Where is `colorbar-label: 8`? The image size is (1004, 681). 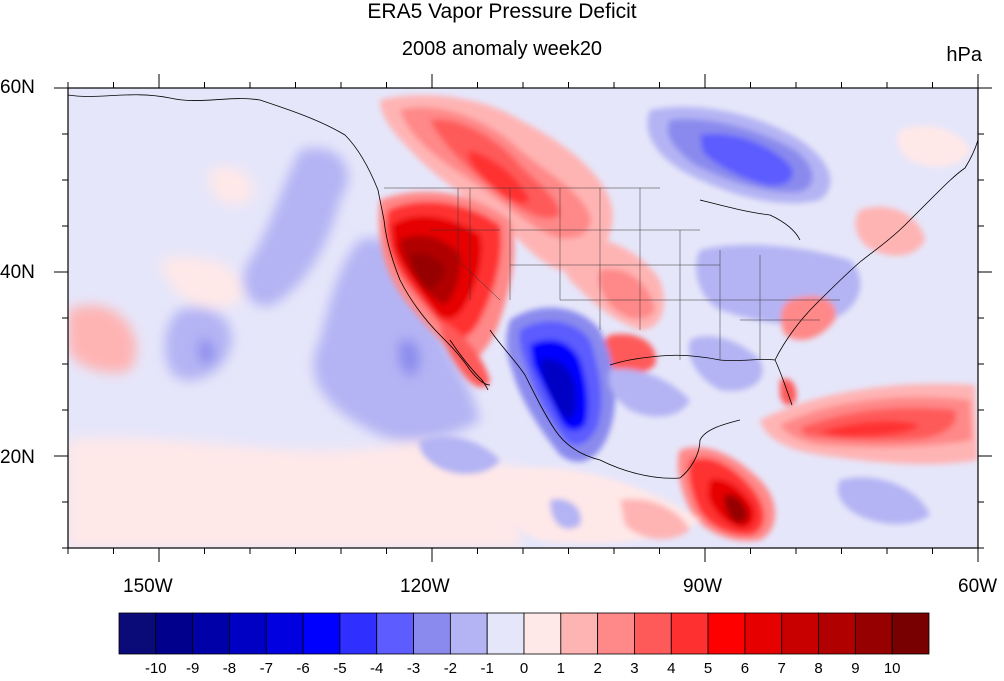 colorbar-label: 8 is located at coordinates (818, 668).